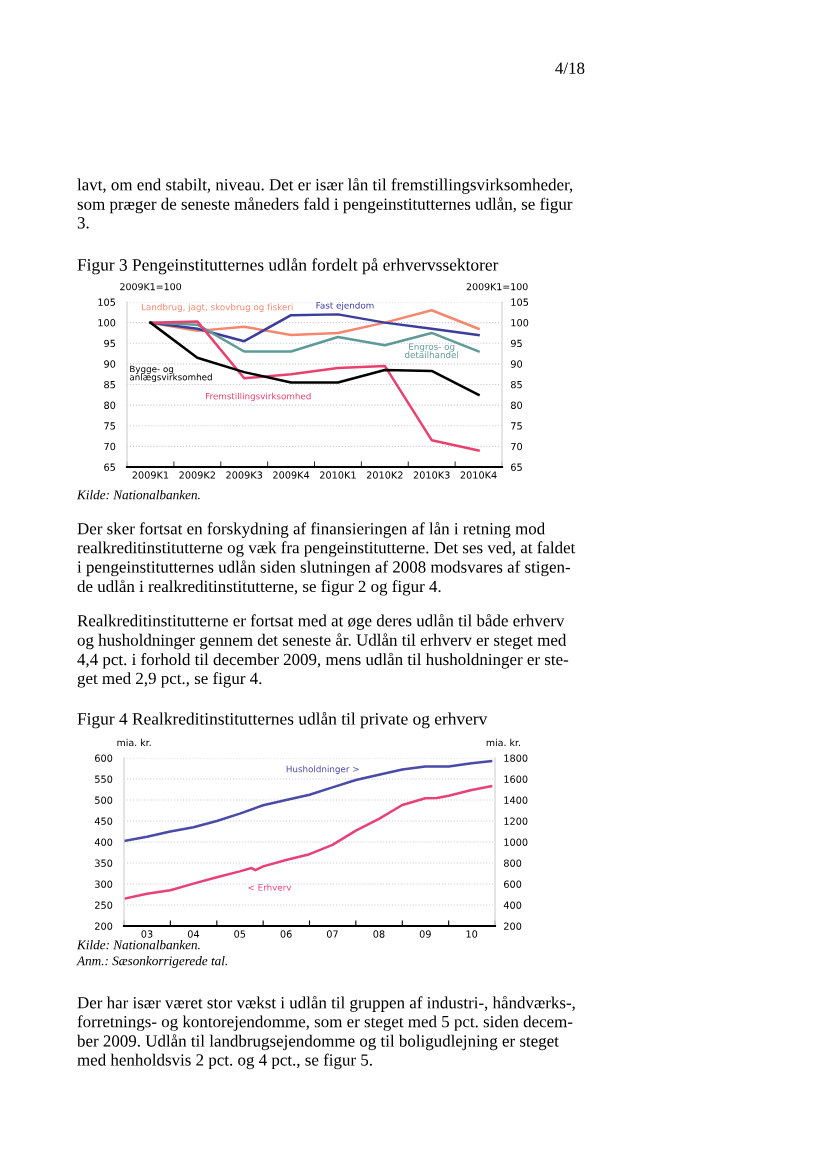 This screenshot has width=828, height=1169. Describe the element at coordinates (240, 934) in the screenshot. I see `x-tick-label: 05` at that location.